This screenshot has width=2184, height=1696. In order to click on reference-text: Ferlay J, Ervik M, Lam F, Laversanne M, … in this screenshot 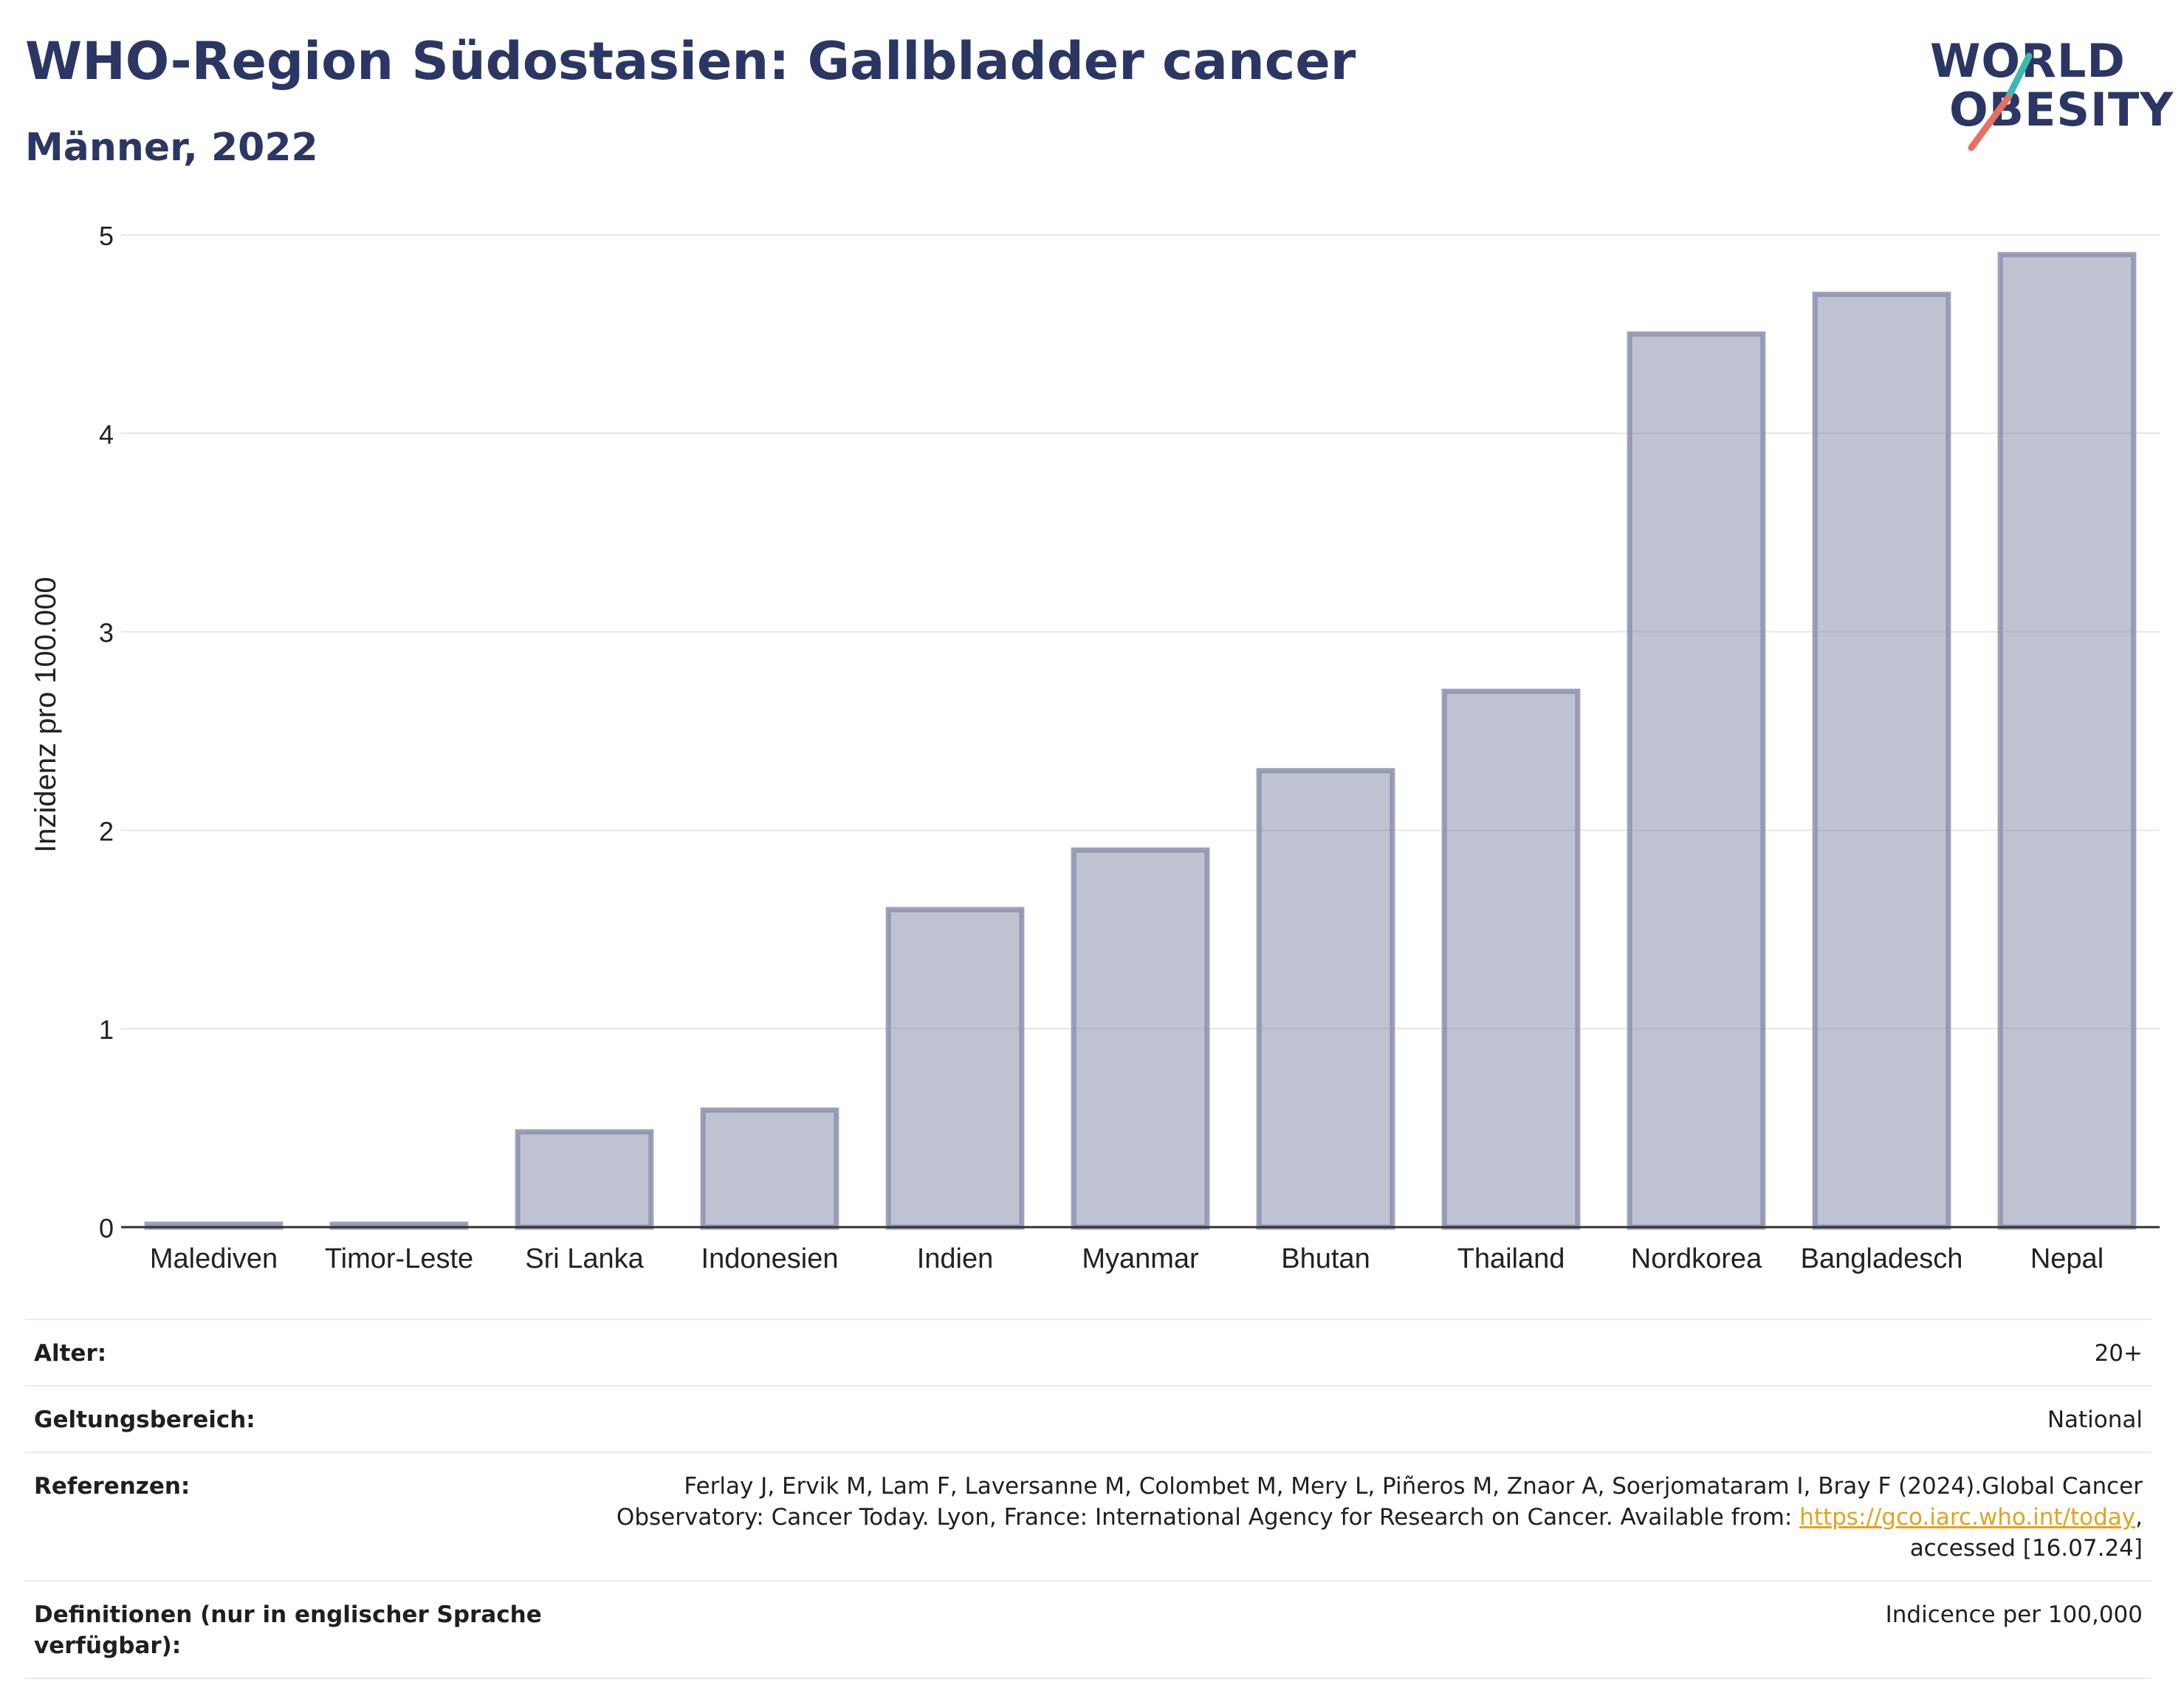, I will do `click(1379, 1502)`.